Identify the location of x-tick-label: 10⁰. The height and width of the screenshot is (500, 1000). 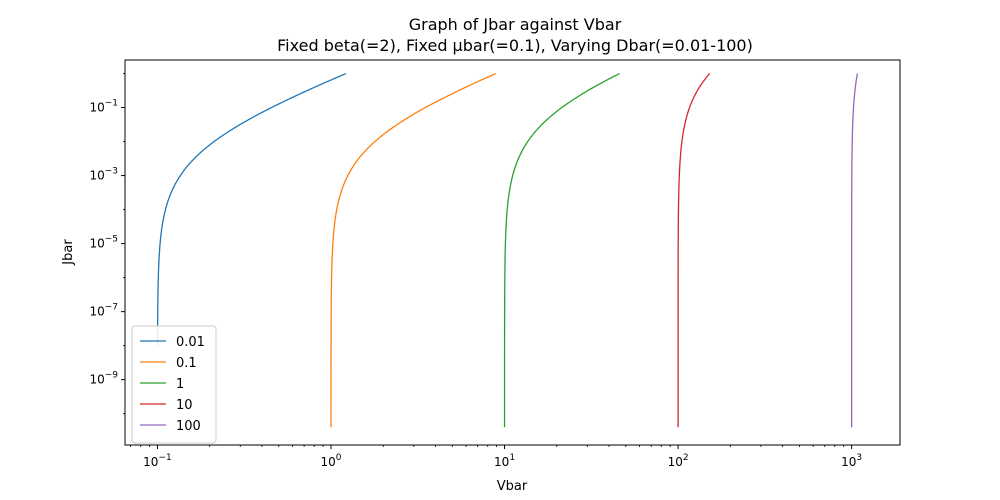
(330, 461).